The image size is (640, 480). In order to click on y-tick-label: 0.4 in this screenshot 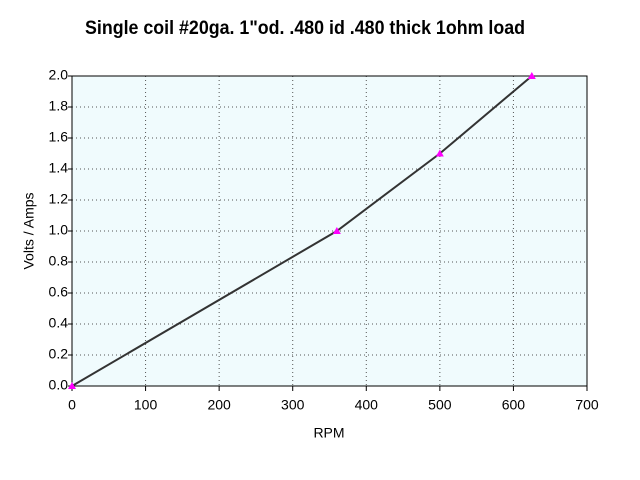, I will do `click(59, 323)`.